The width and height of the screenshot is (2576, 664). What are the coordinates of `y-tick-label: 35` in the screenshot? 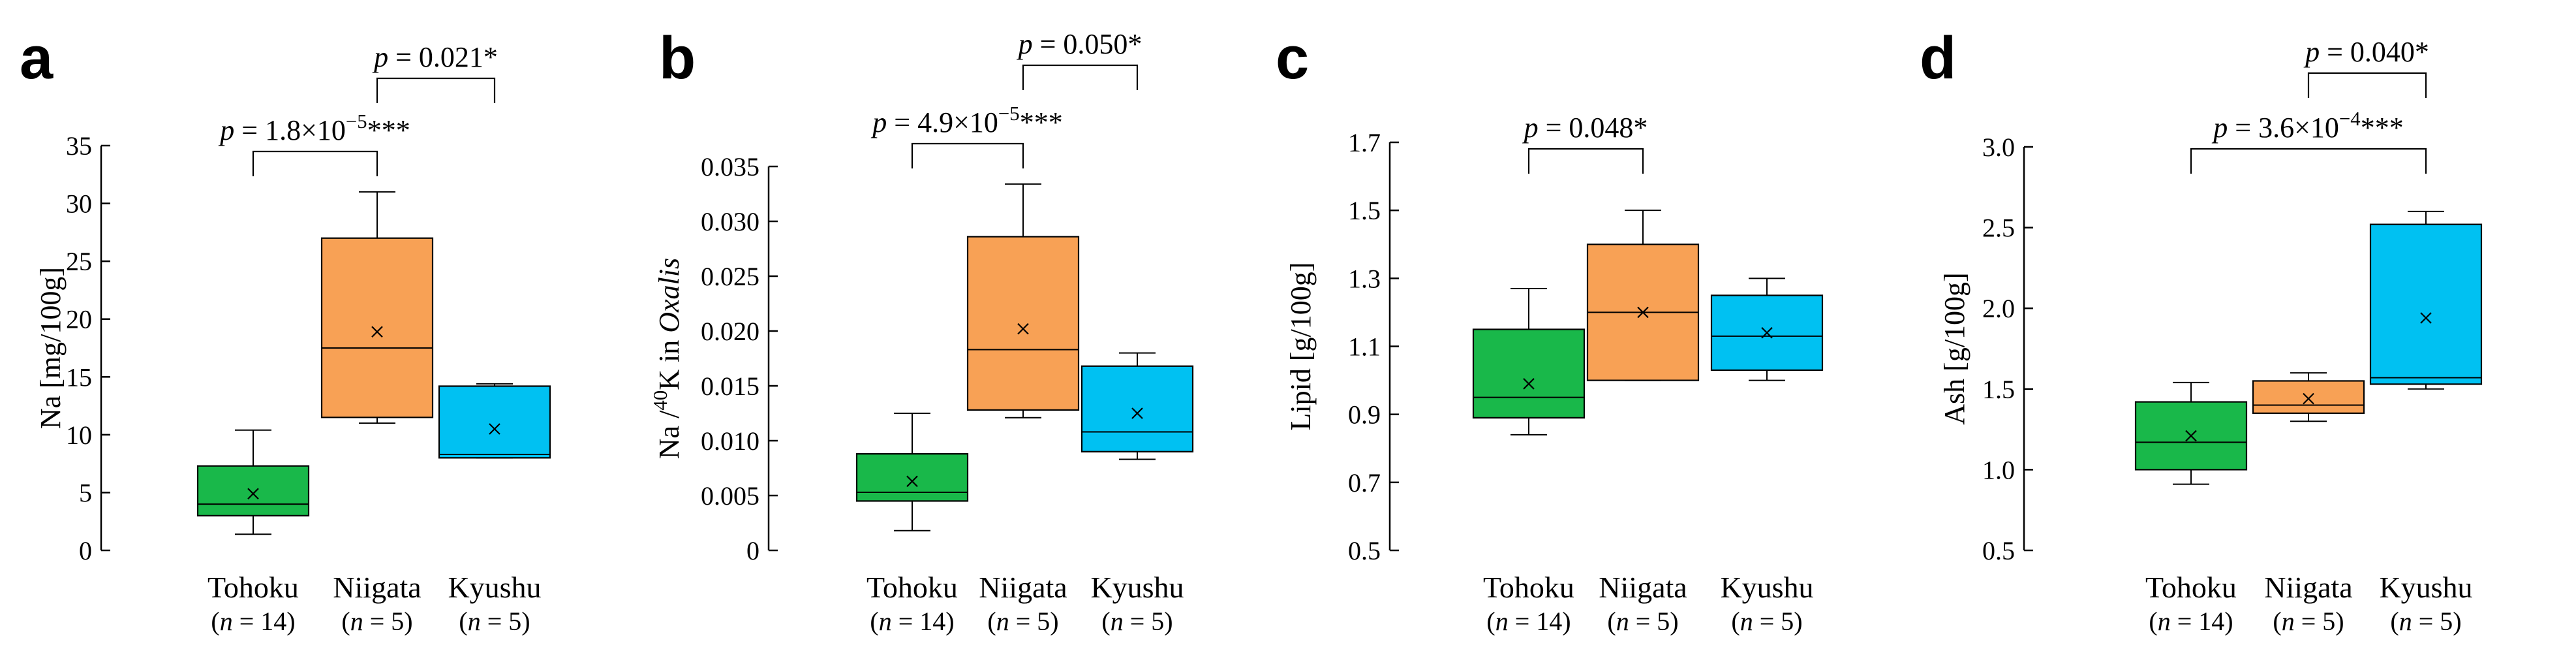 It's located at (79, 146).